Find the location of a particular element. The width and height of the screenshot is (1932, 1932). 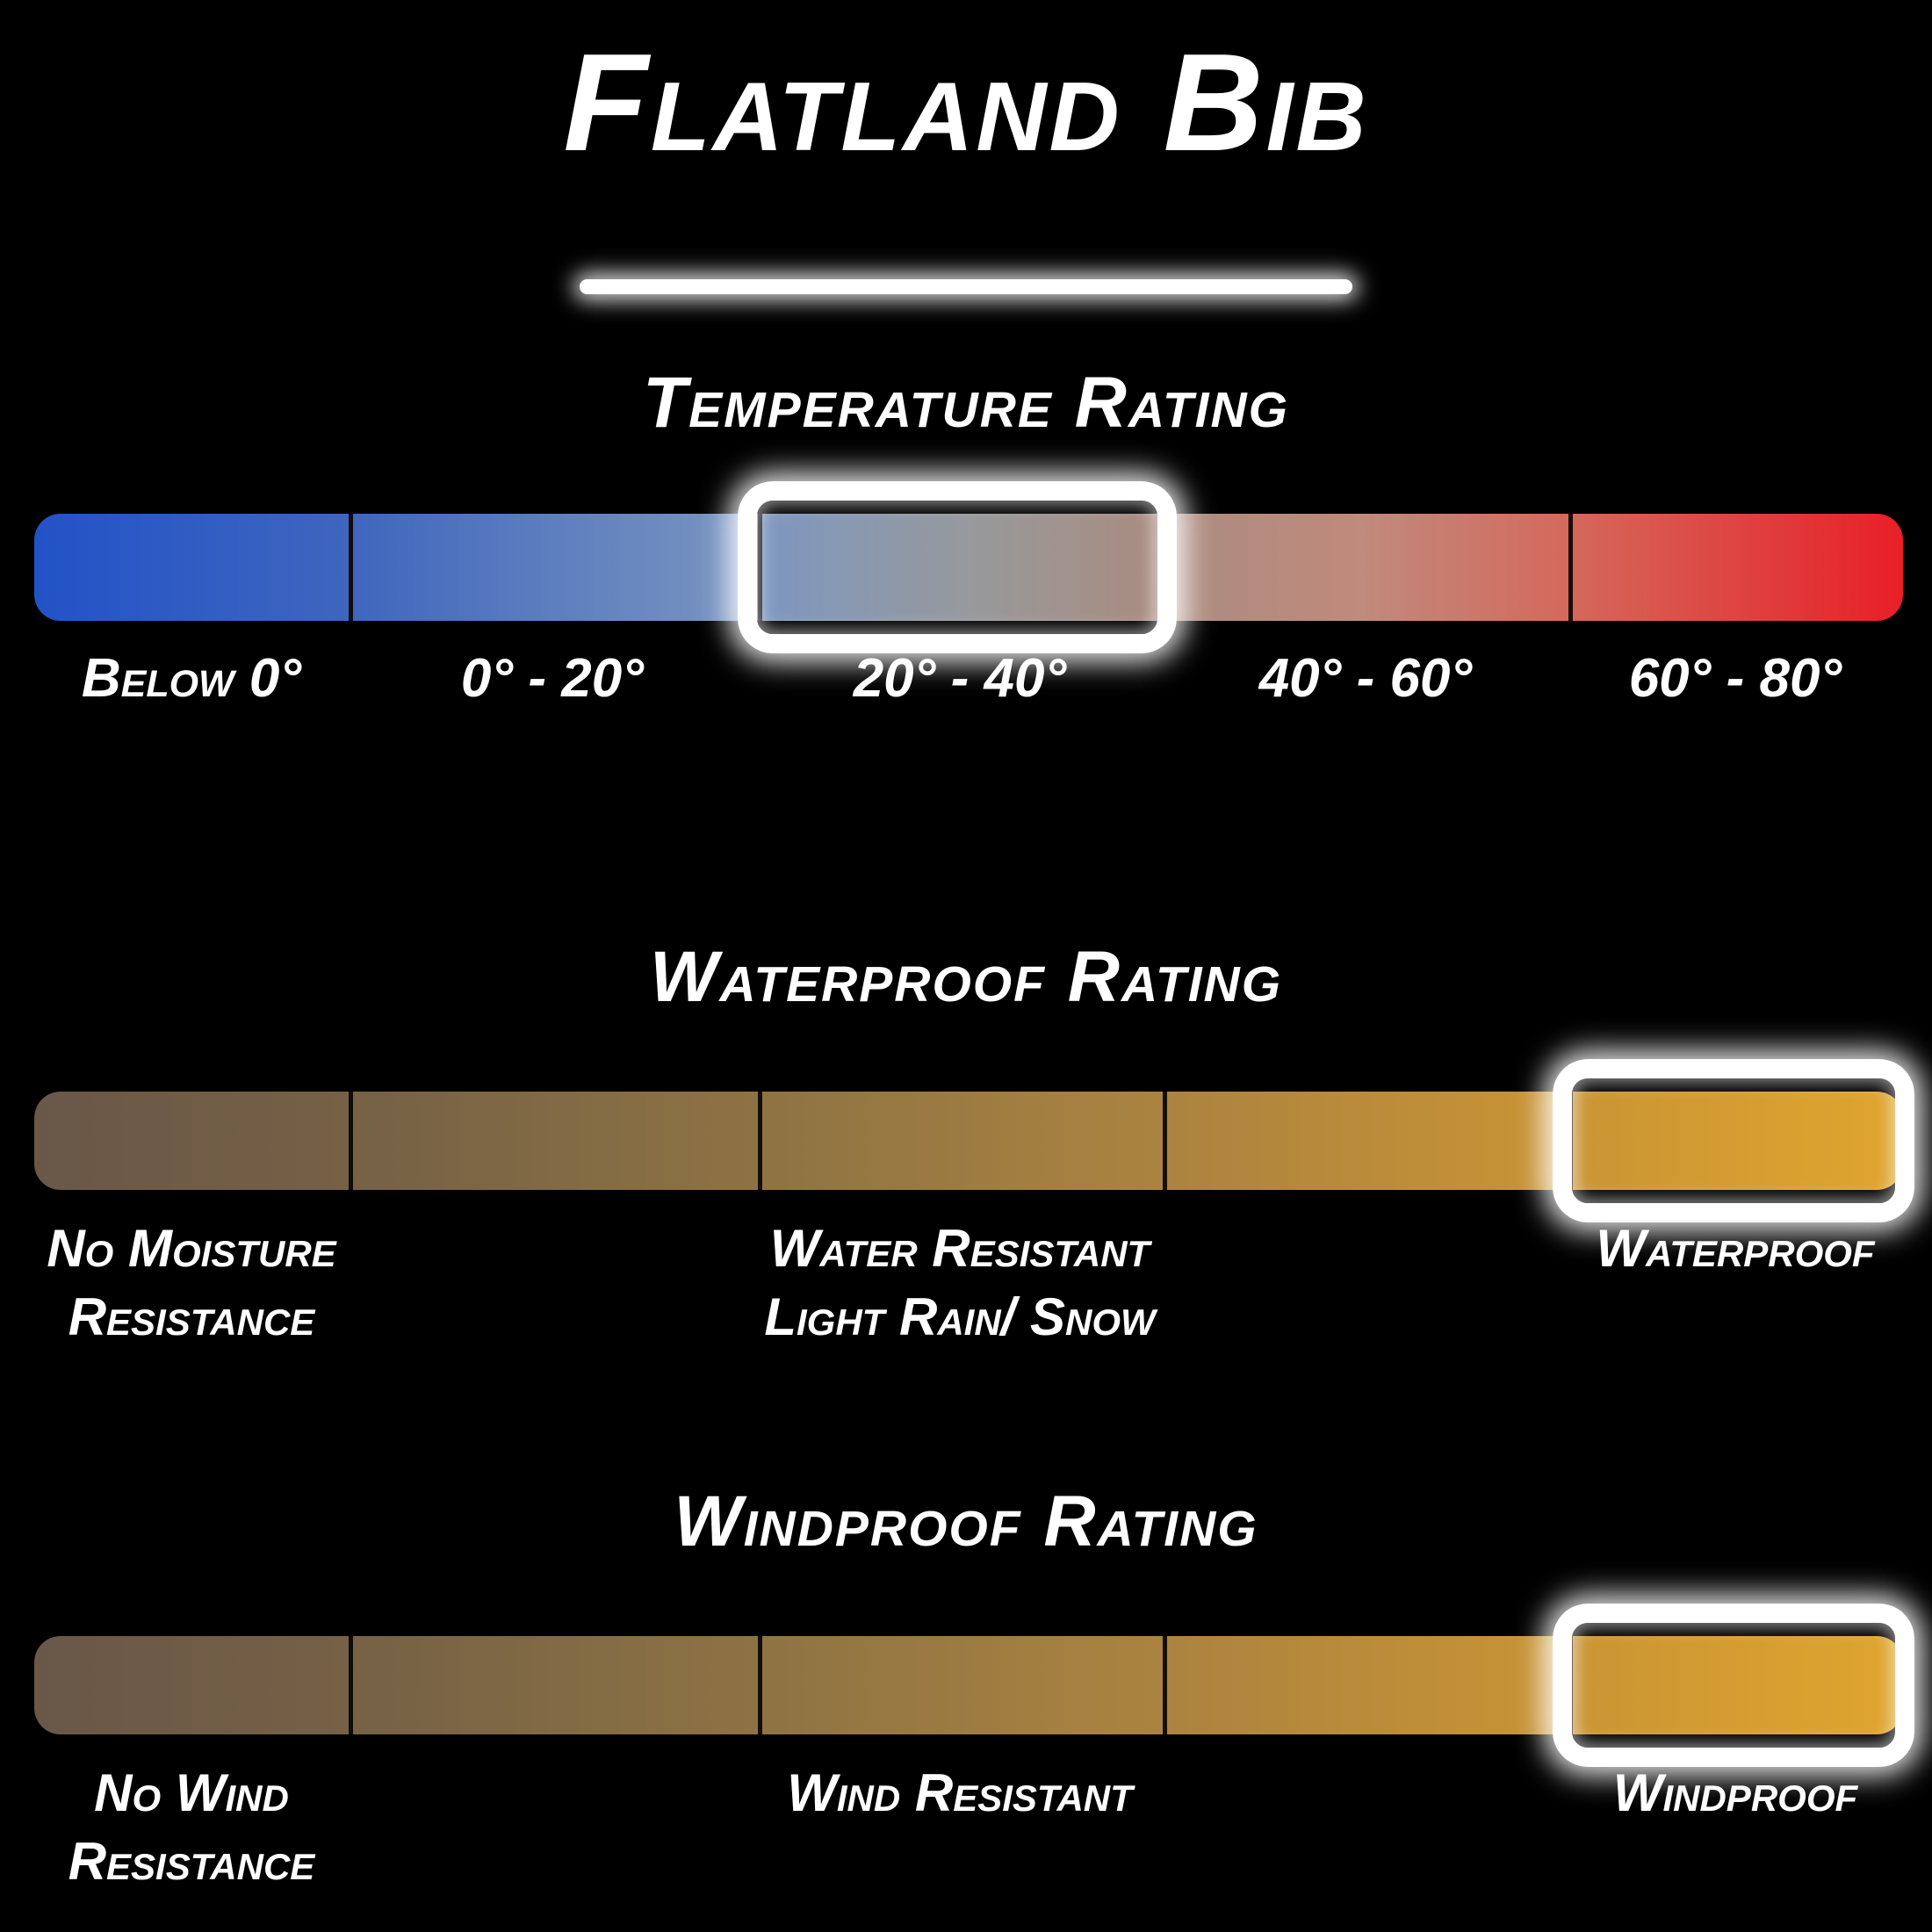

waterproof-label: No Moisture Resistance is located at coordinates (191, 1282).